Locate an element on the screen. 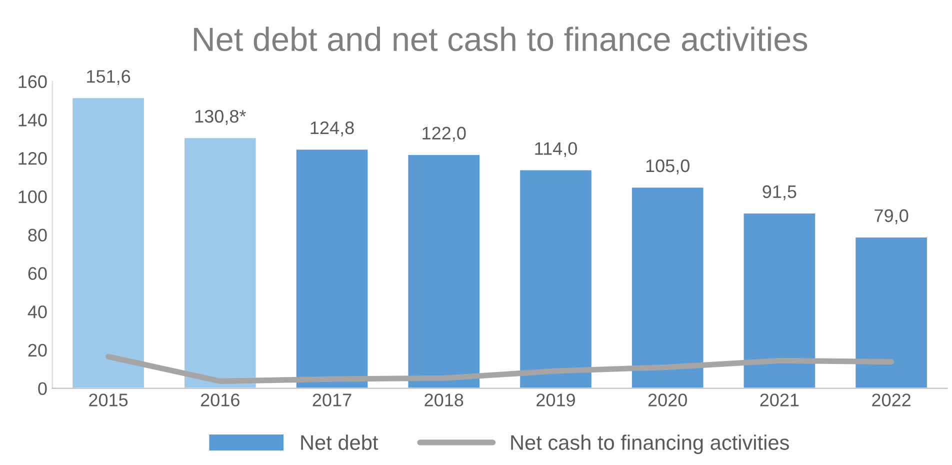 Image resolution: width=952 pixels, height=465 pixels. data-label: 91,5 is located at coordinates (779, 192).